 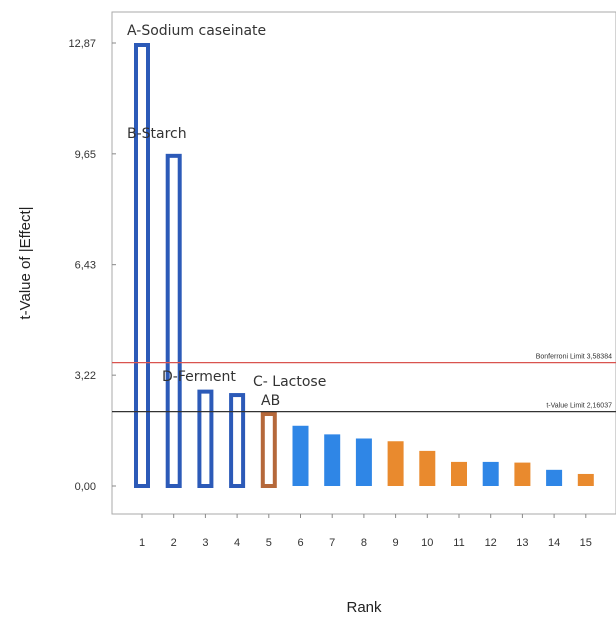 I want to click on x-tick-label: 9, so click(x=396, y=543).